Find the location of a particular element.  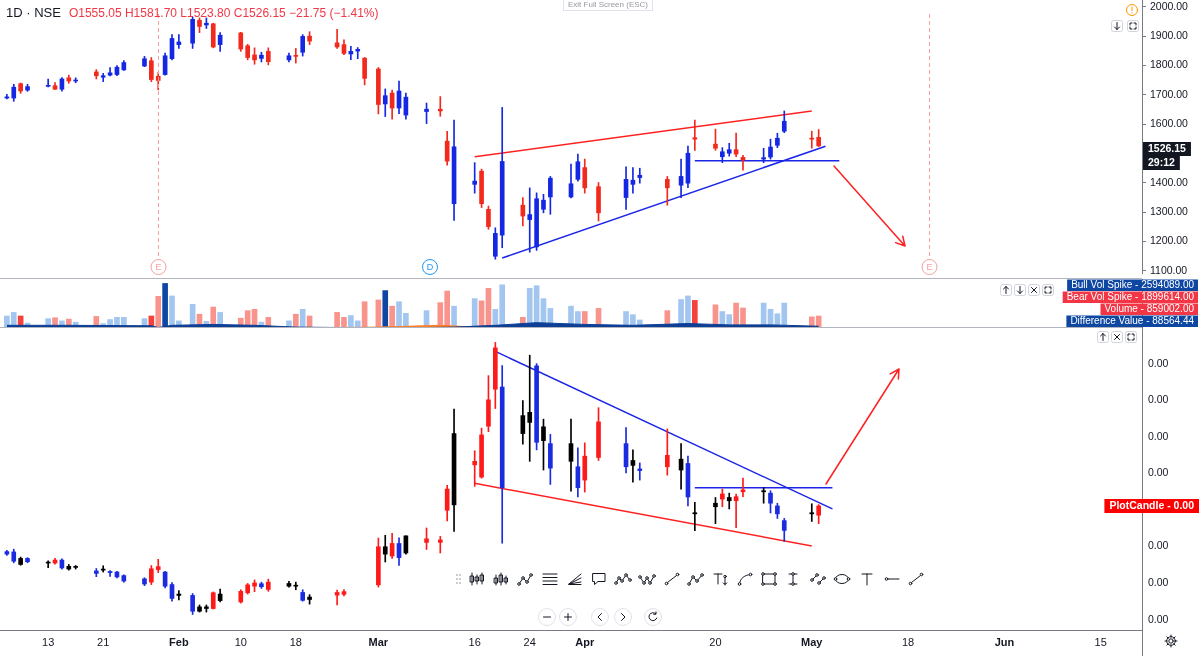

annotation: PlotCandle - 0.00 is located at coordinates (1152, 505).